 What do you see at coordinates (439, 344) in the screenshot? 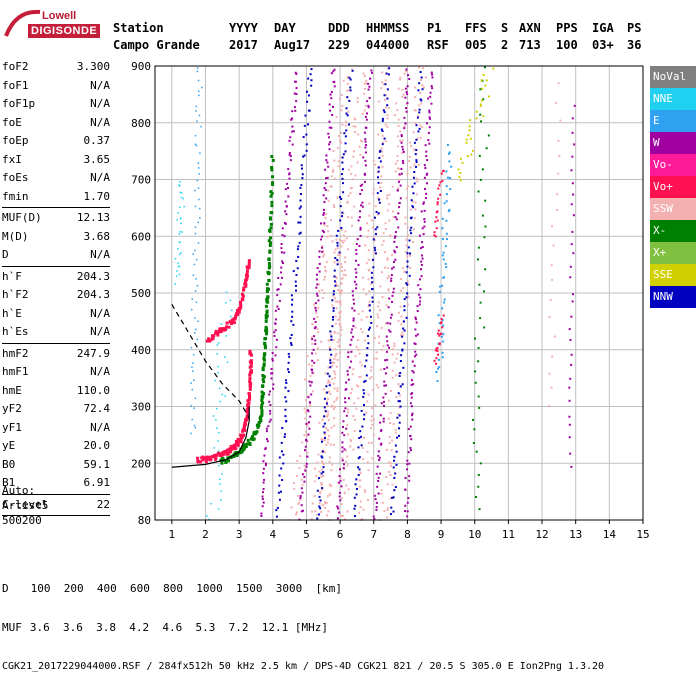
I see `vo-echo` at bounding box center [439, 344].